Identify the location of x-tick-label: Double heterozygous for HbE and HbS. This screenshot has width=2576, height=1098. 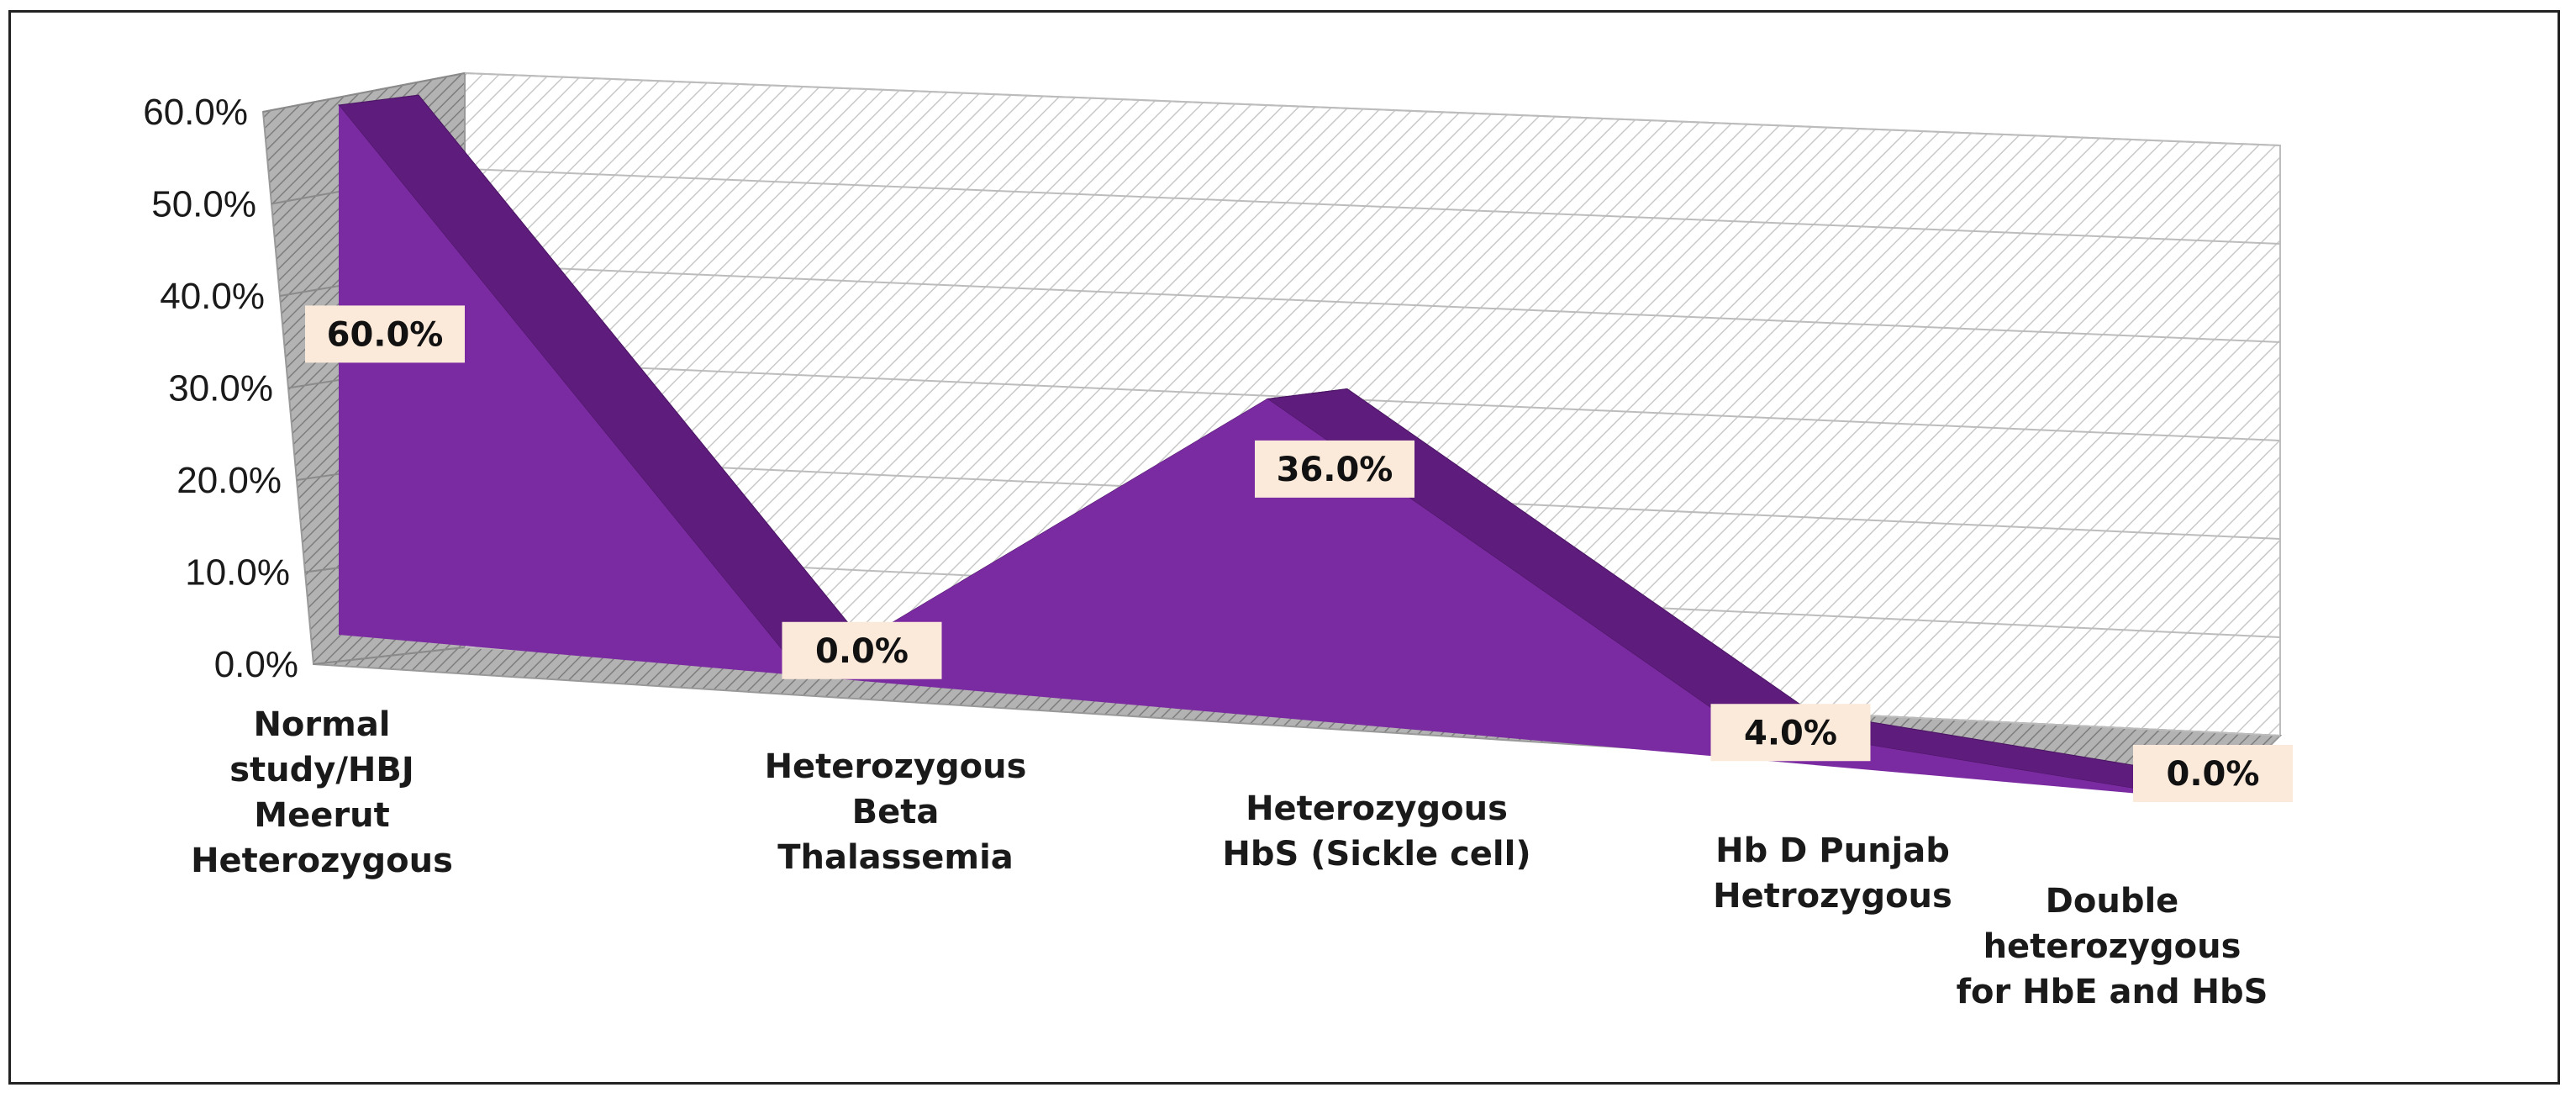
(2112, 946).